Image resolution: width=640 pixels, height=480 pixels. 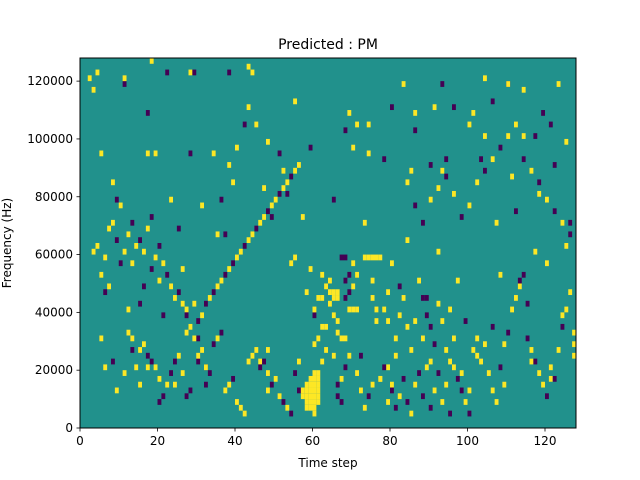 What do you see at coordinates (234, 441) in the screenshot?
I see `x-tick-label: 40` at bounding box center [234, 441].